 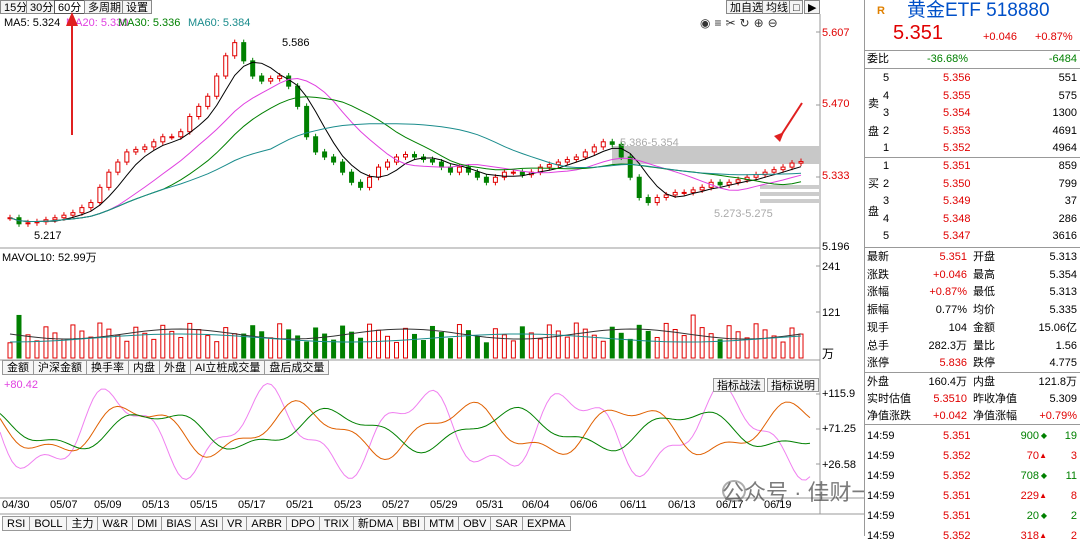 What do you see at coordinates (156, 505) in the screenshot?
I see `date-label: 05/13` at bounding box center [156, 505].